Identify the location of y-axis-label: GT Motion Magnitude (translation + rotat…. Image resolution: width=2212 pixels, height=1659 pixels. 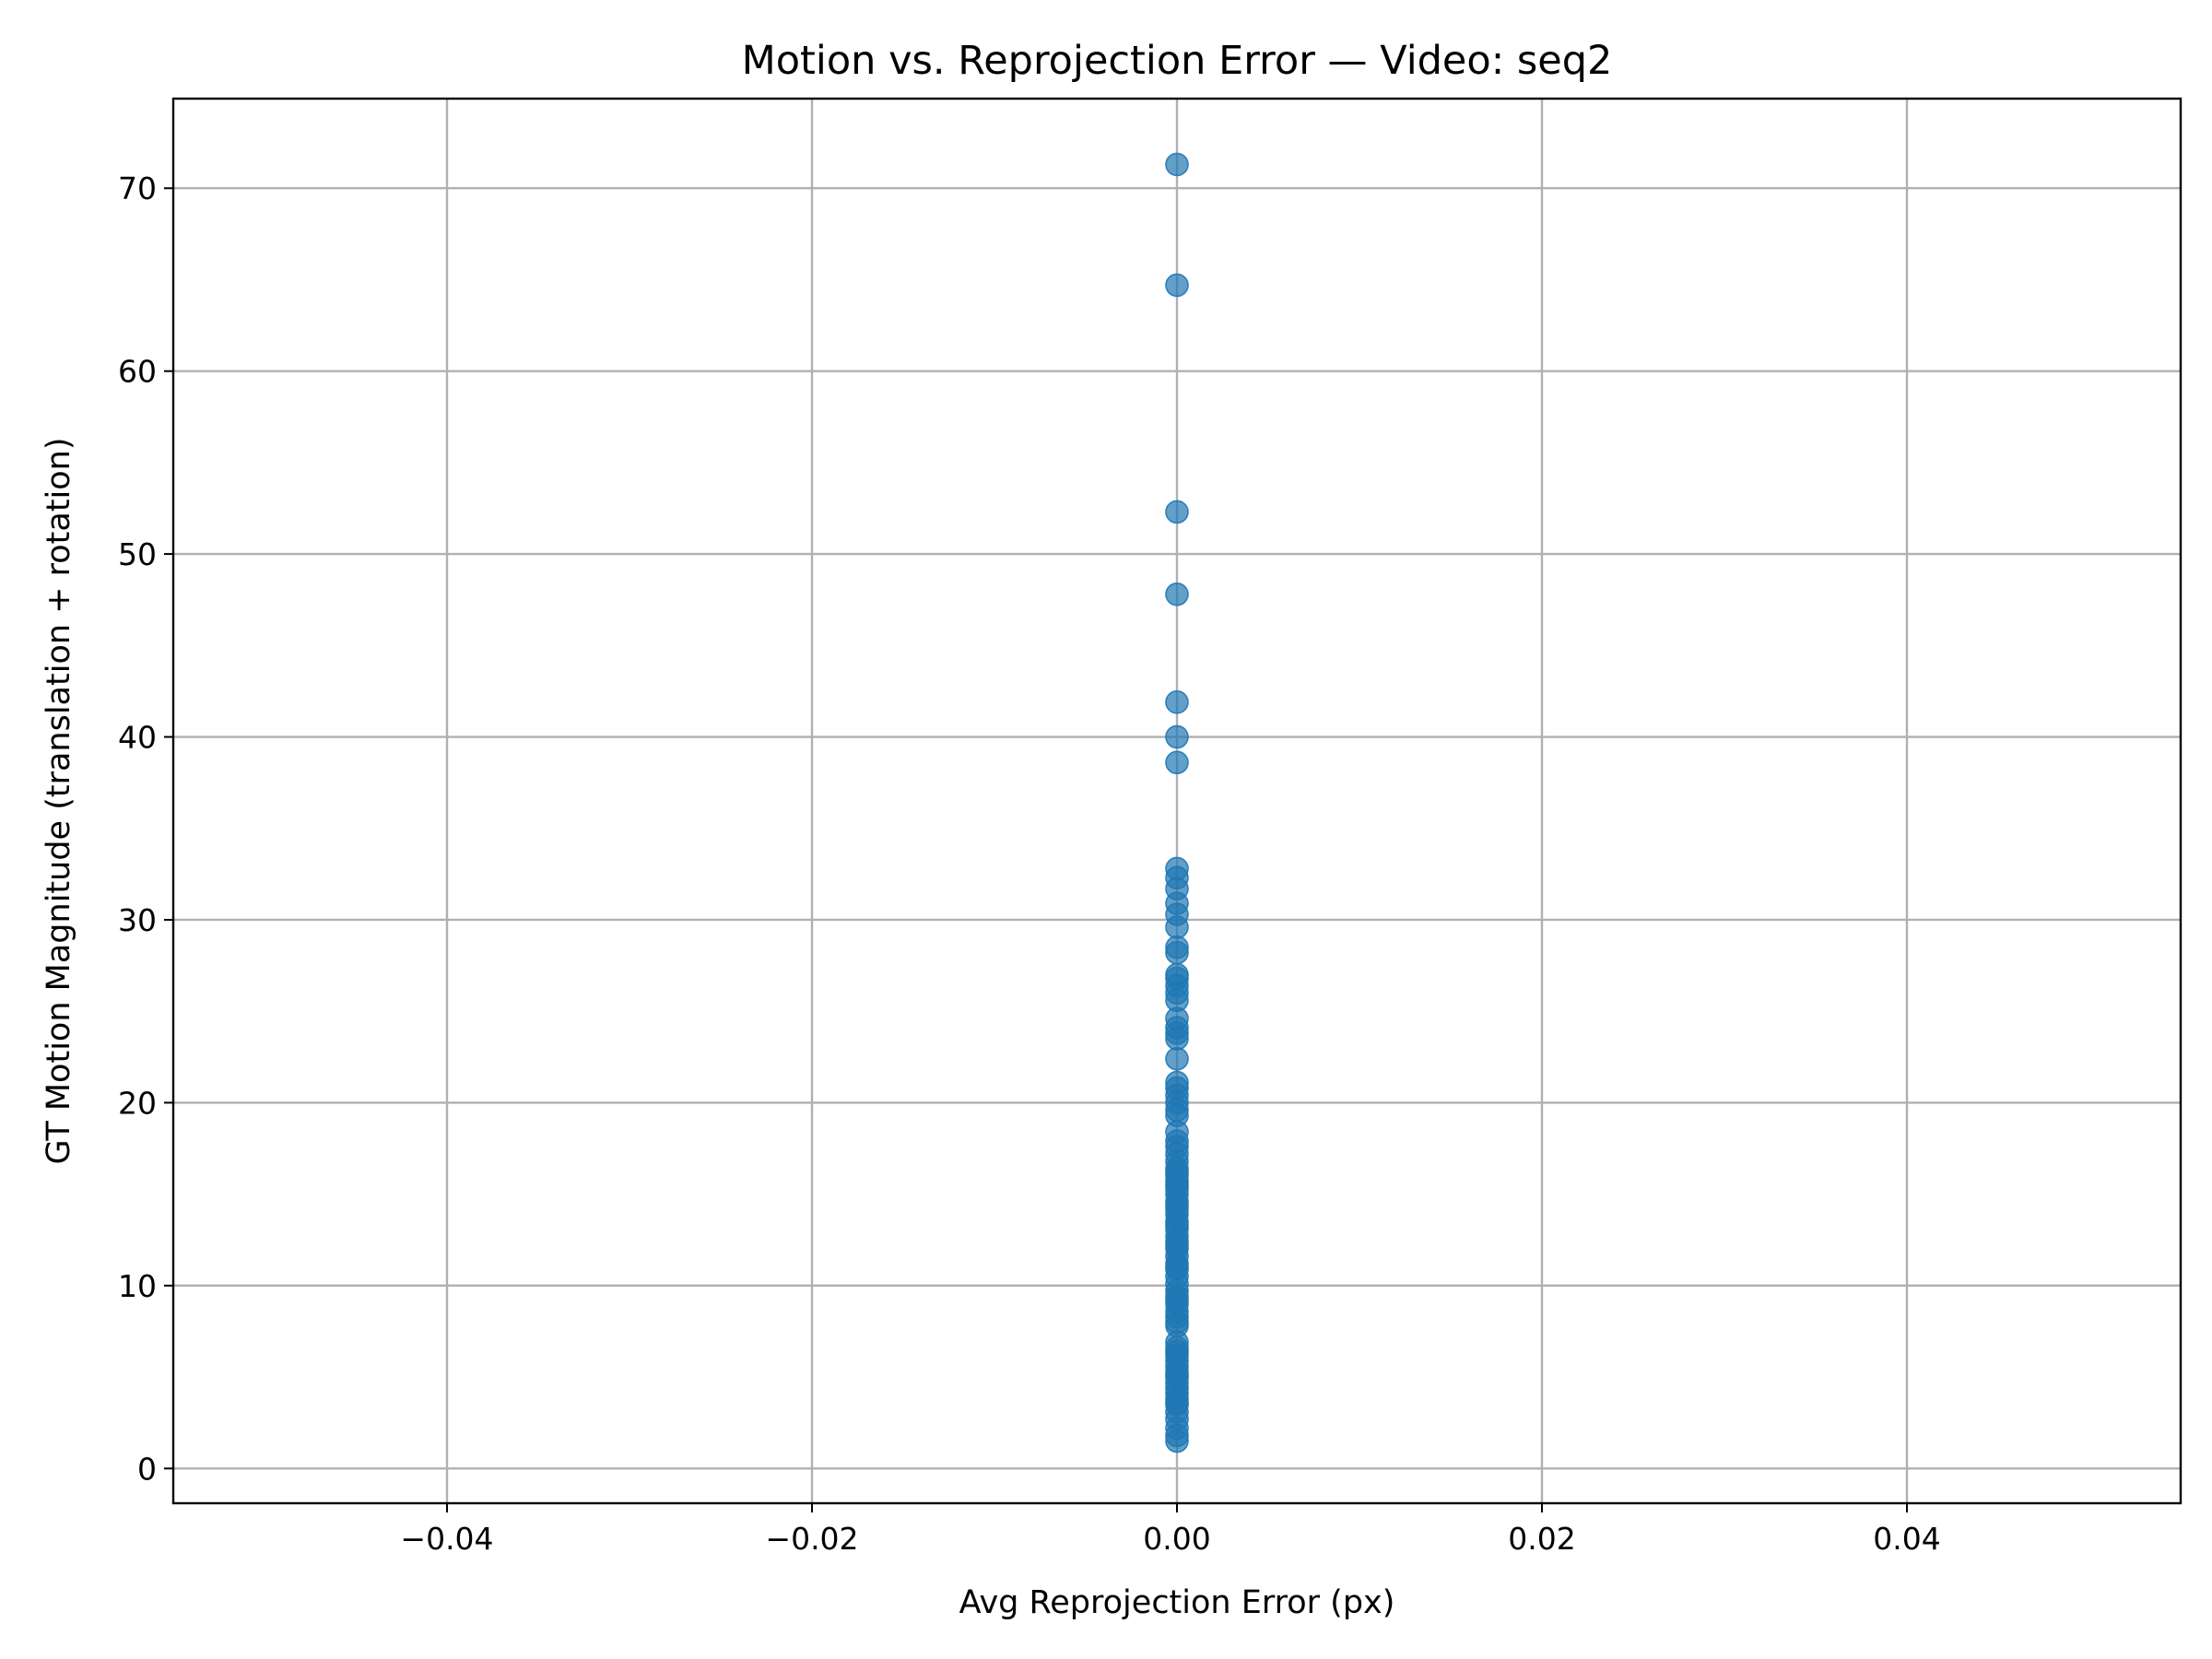
(59, 800).